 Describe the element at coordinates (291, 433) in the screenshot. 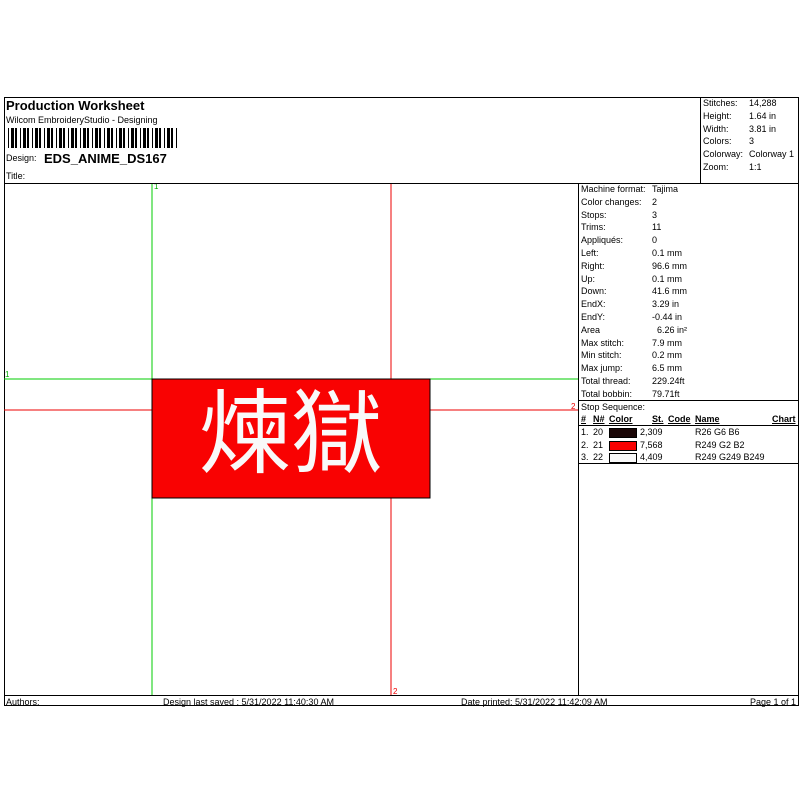

I see `design-text: 煉獄` at that location.